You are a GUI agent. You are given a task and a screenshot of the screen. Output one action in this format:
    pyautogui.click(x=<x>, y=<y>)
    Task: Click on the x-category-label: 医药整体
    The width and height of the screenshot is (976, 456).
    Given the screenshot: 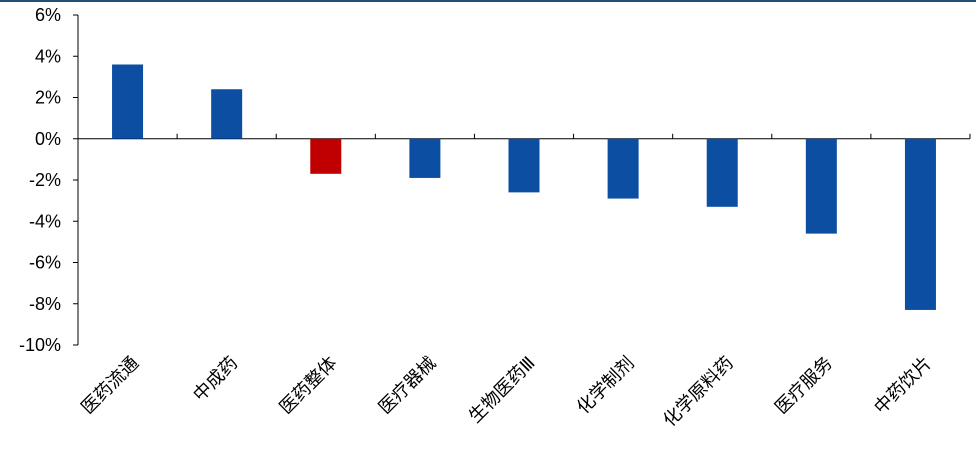 What is the action you would take?
    pyautogui.click(x=309, y=386)
    